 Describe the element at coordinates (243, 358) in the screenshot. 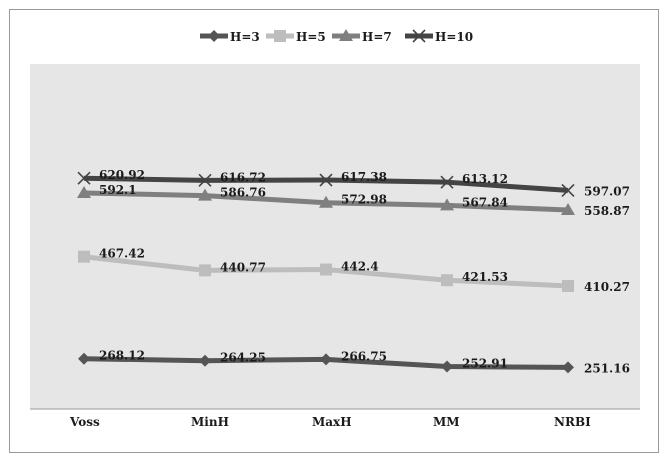

I see `data-label-h-3-minh: 264.25` at that location.